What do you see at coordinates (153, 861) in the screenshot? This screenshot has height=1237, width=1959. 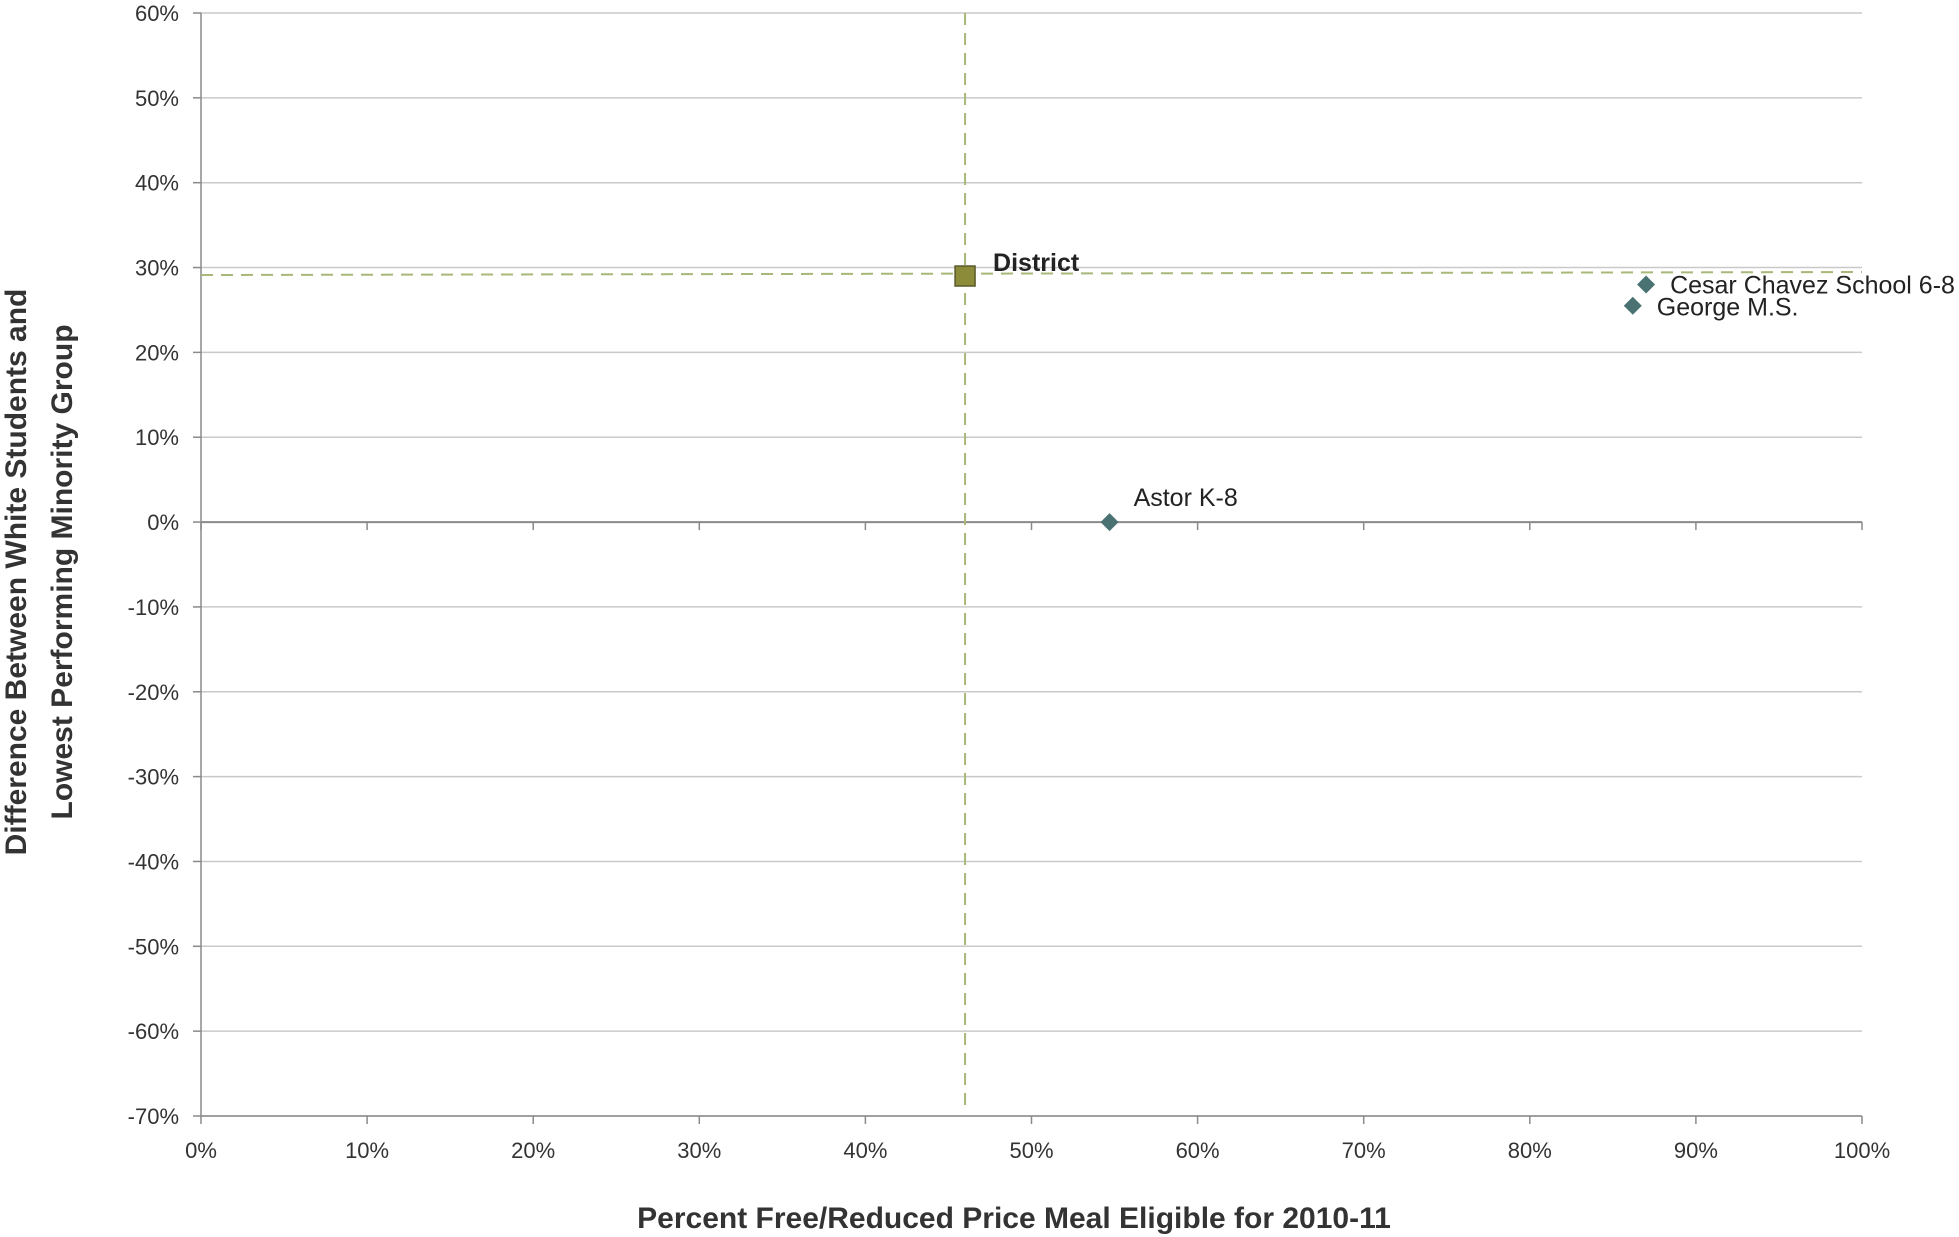 I see `y-tick-label: -40%` at bounding box center [153, 861].